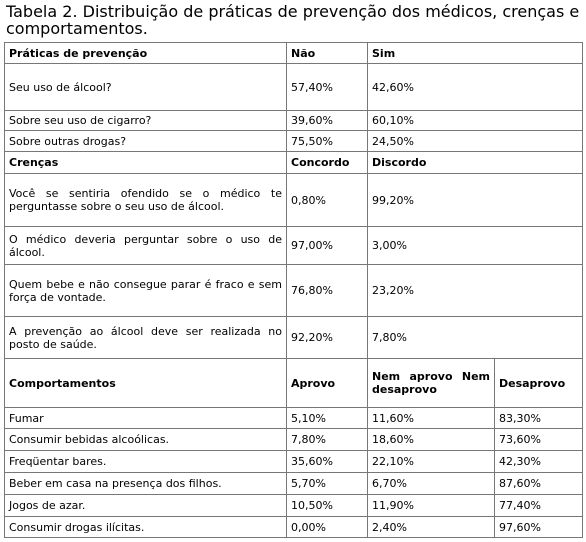 Image resolution: width=586 pixels, height=542 pixels. I want to click on header-row: Práticas de prevenção Não Sim, so click(293, 53).